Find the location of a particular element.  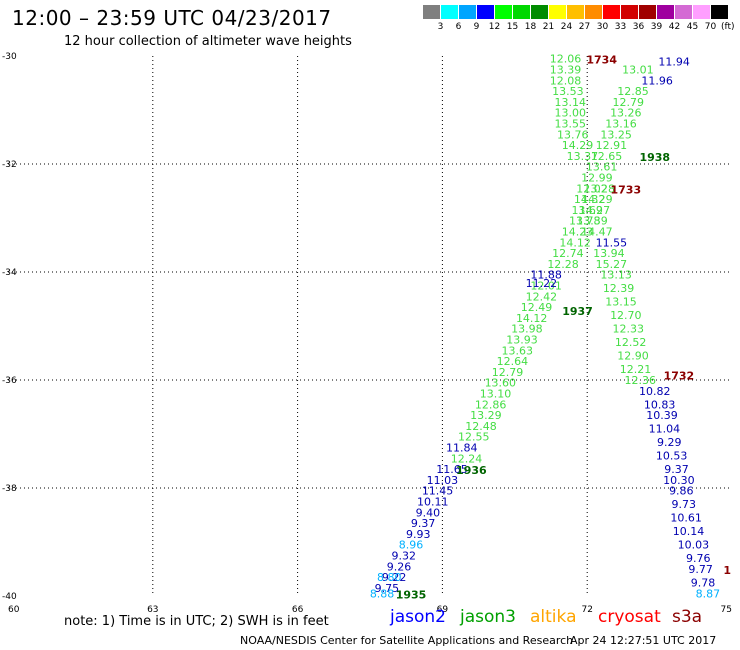

legend-label: 3 is located at coordinates (440, 27).